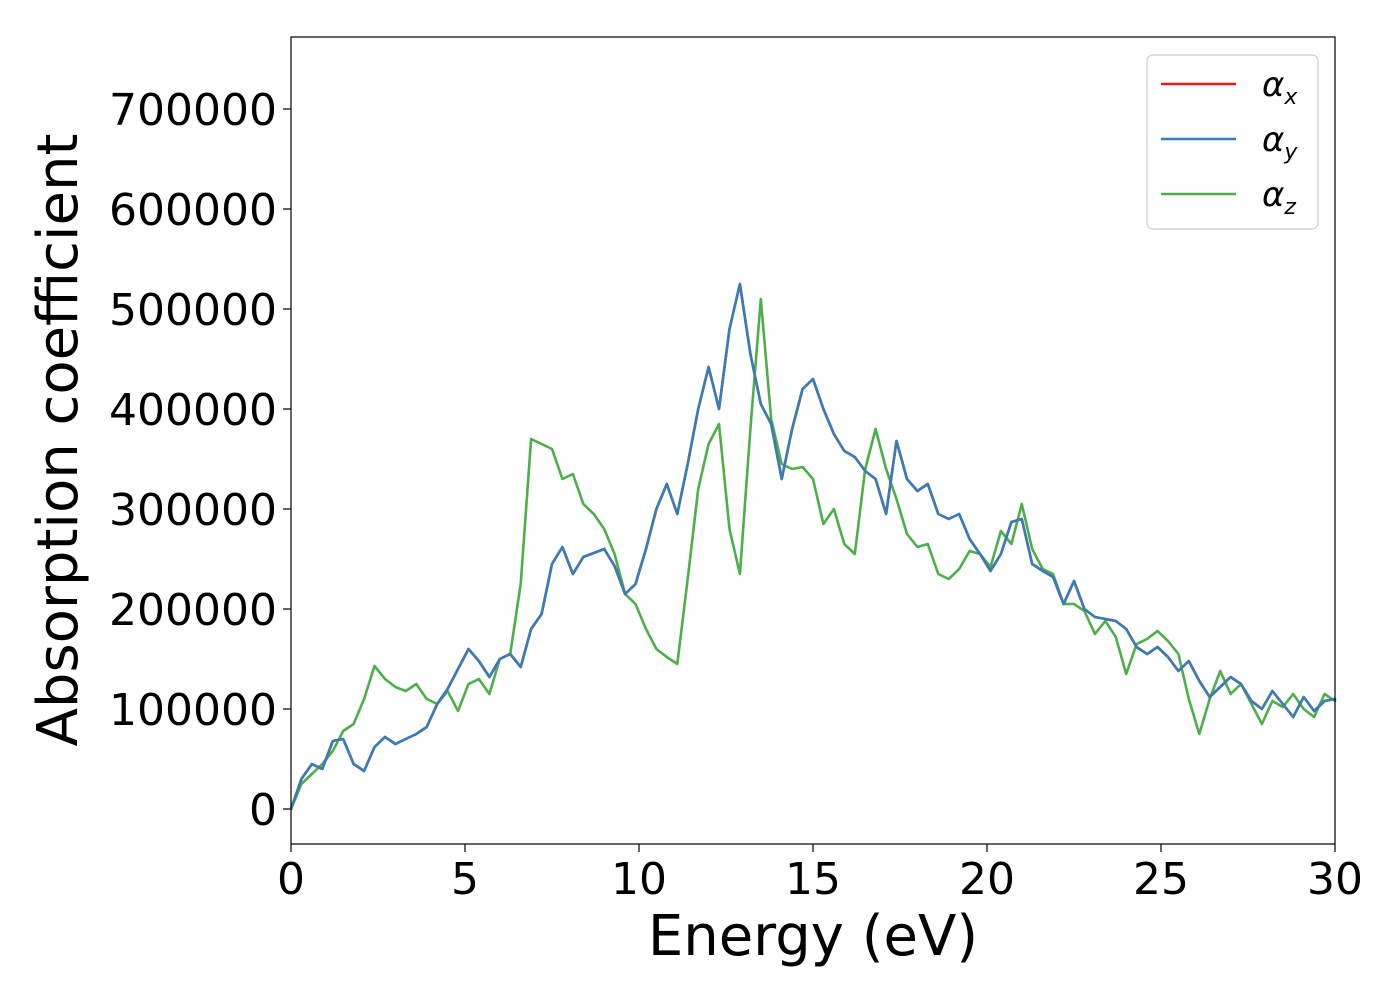 This screenshot has height=1000, width=1400. Describe the element at coordinates (193, 410) in the screenshot. I see `y-tick-label: 400000` at that location.